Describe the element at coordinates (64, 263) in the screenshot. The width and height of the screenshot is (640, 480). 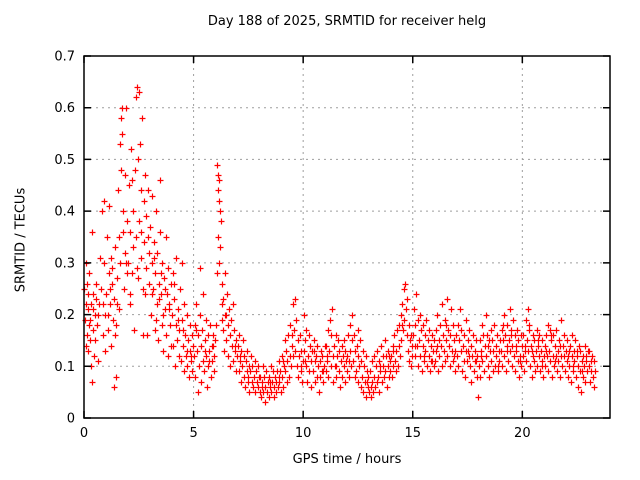
I see `y-tick-label: 0.3` at that location.